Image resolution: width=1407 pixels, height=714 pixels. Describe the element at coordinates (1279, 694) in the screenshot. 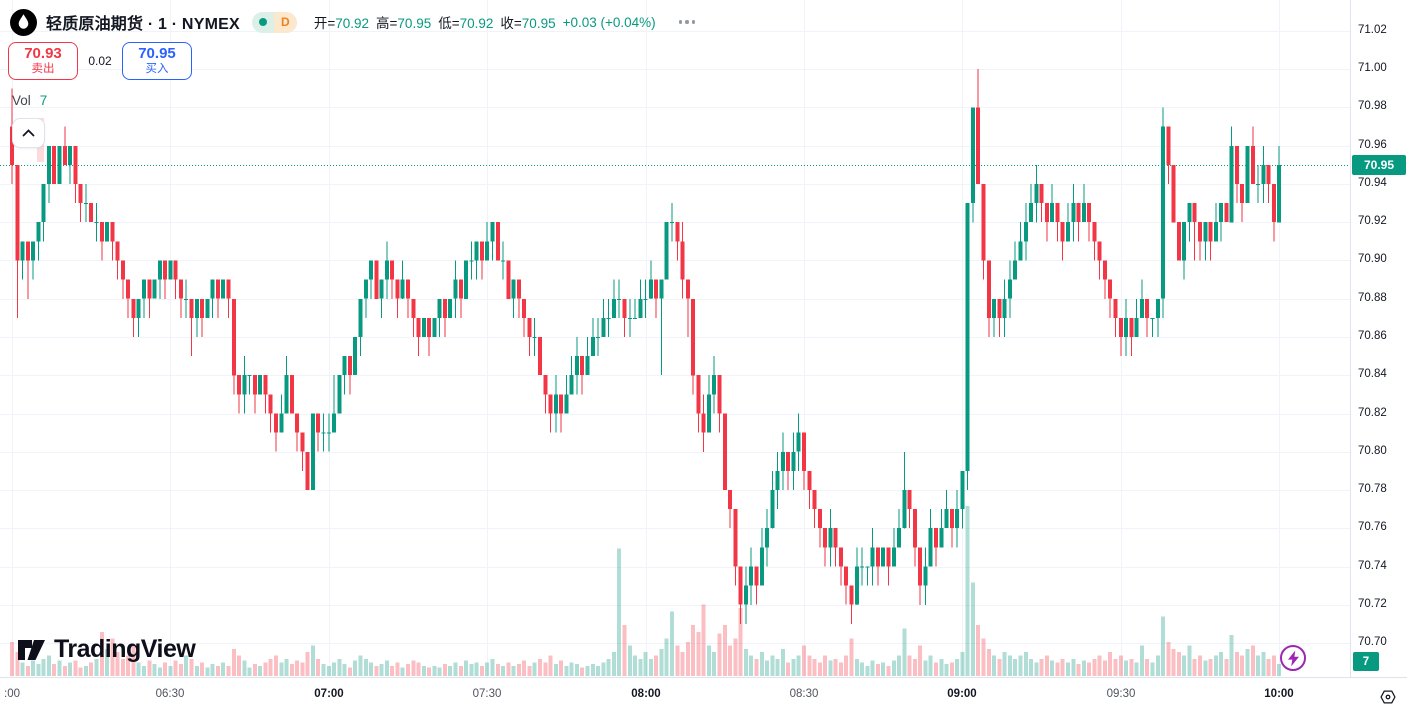

I see `time-tick-label: 10:00` at that location.